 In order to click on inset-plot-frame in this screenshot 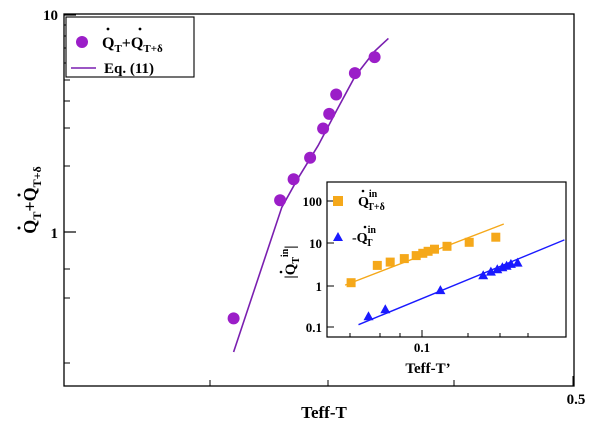, I will do `click(446, 259)`.